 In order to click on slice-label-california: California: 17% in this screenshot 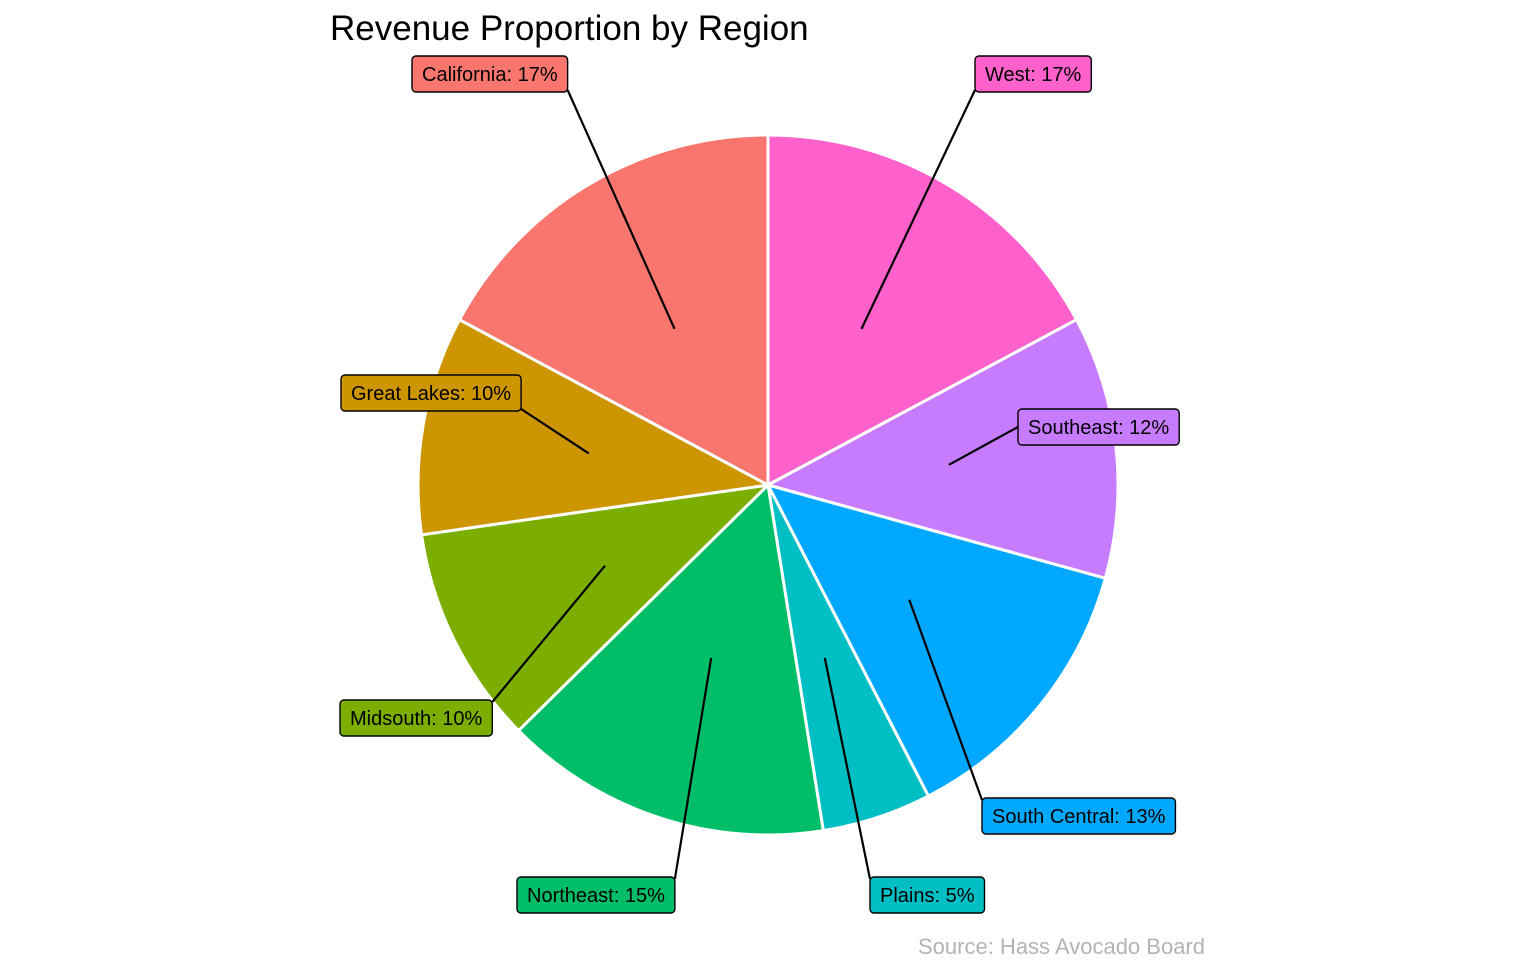, I will do `click(490, 75)`.